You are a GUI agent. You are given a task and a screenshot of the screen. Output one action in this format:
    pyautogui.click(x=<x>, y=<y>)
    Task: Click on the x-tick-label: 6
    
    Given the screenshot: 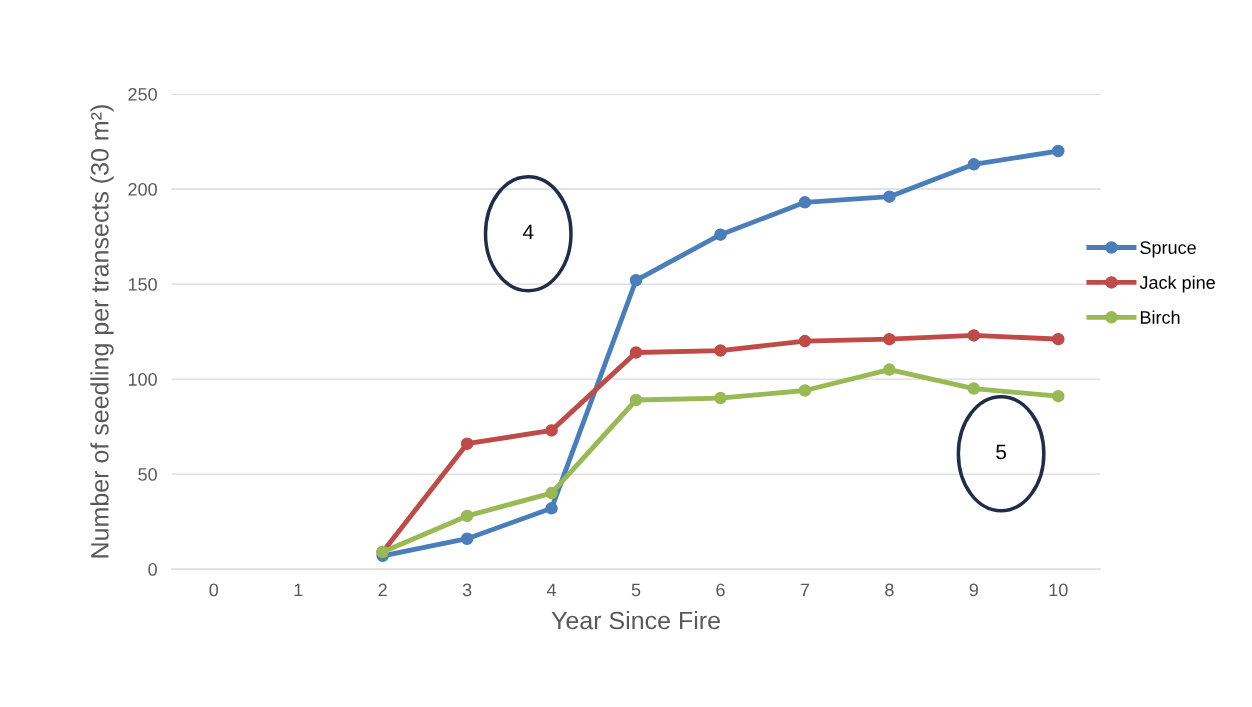 What is the action you would take?
    pyautogui.click(x=720, y=590)
    